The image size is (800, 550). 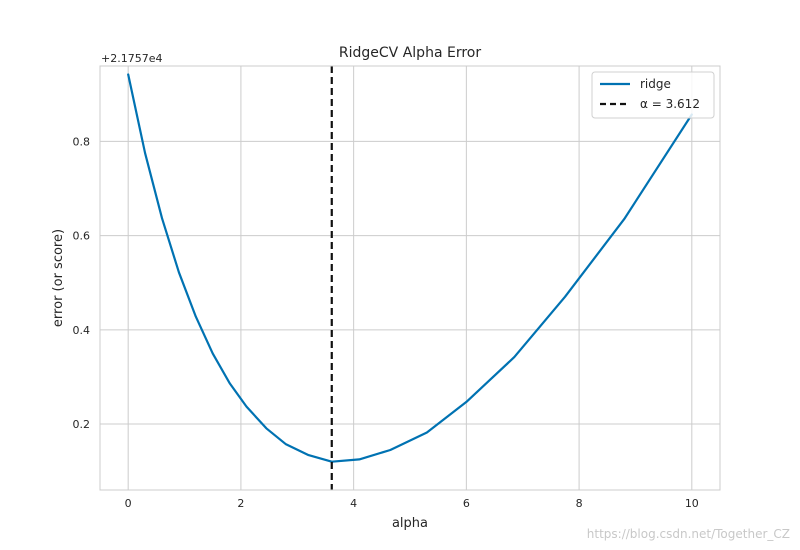 What do you see at coordinates (466, 503) in the screenshot?
I see `x-tick-label: 6` at bounding box center [466, 503].